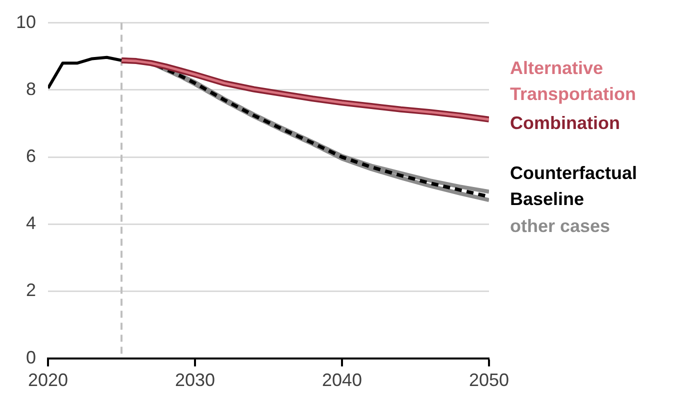 The height and width of the screenshot is (408, 676). Describe the element at coordinates (31, 223) in the screenshot. I see `y-tick-label: 4` at that location.